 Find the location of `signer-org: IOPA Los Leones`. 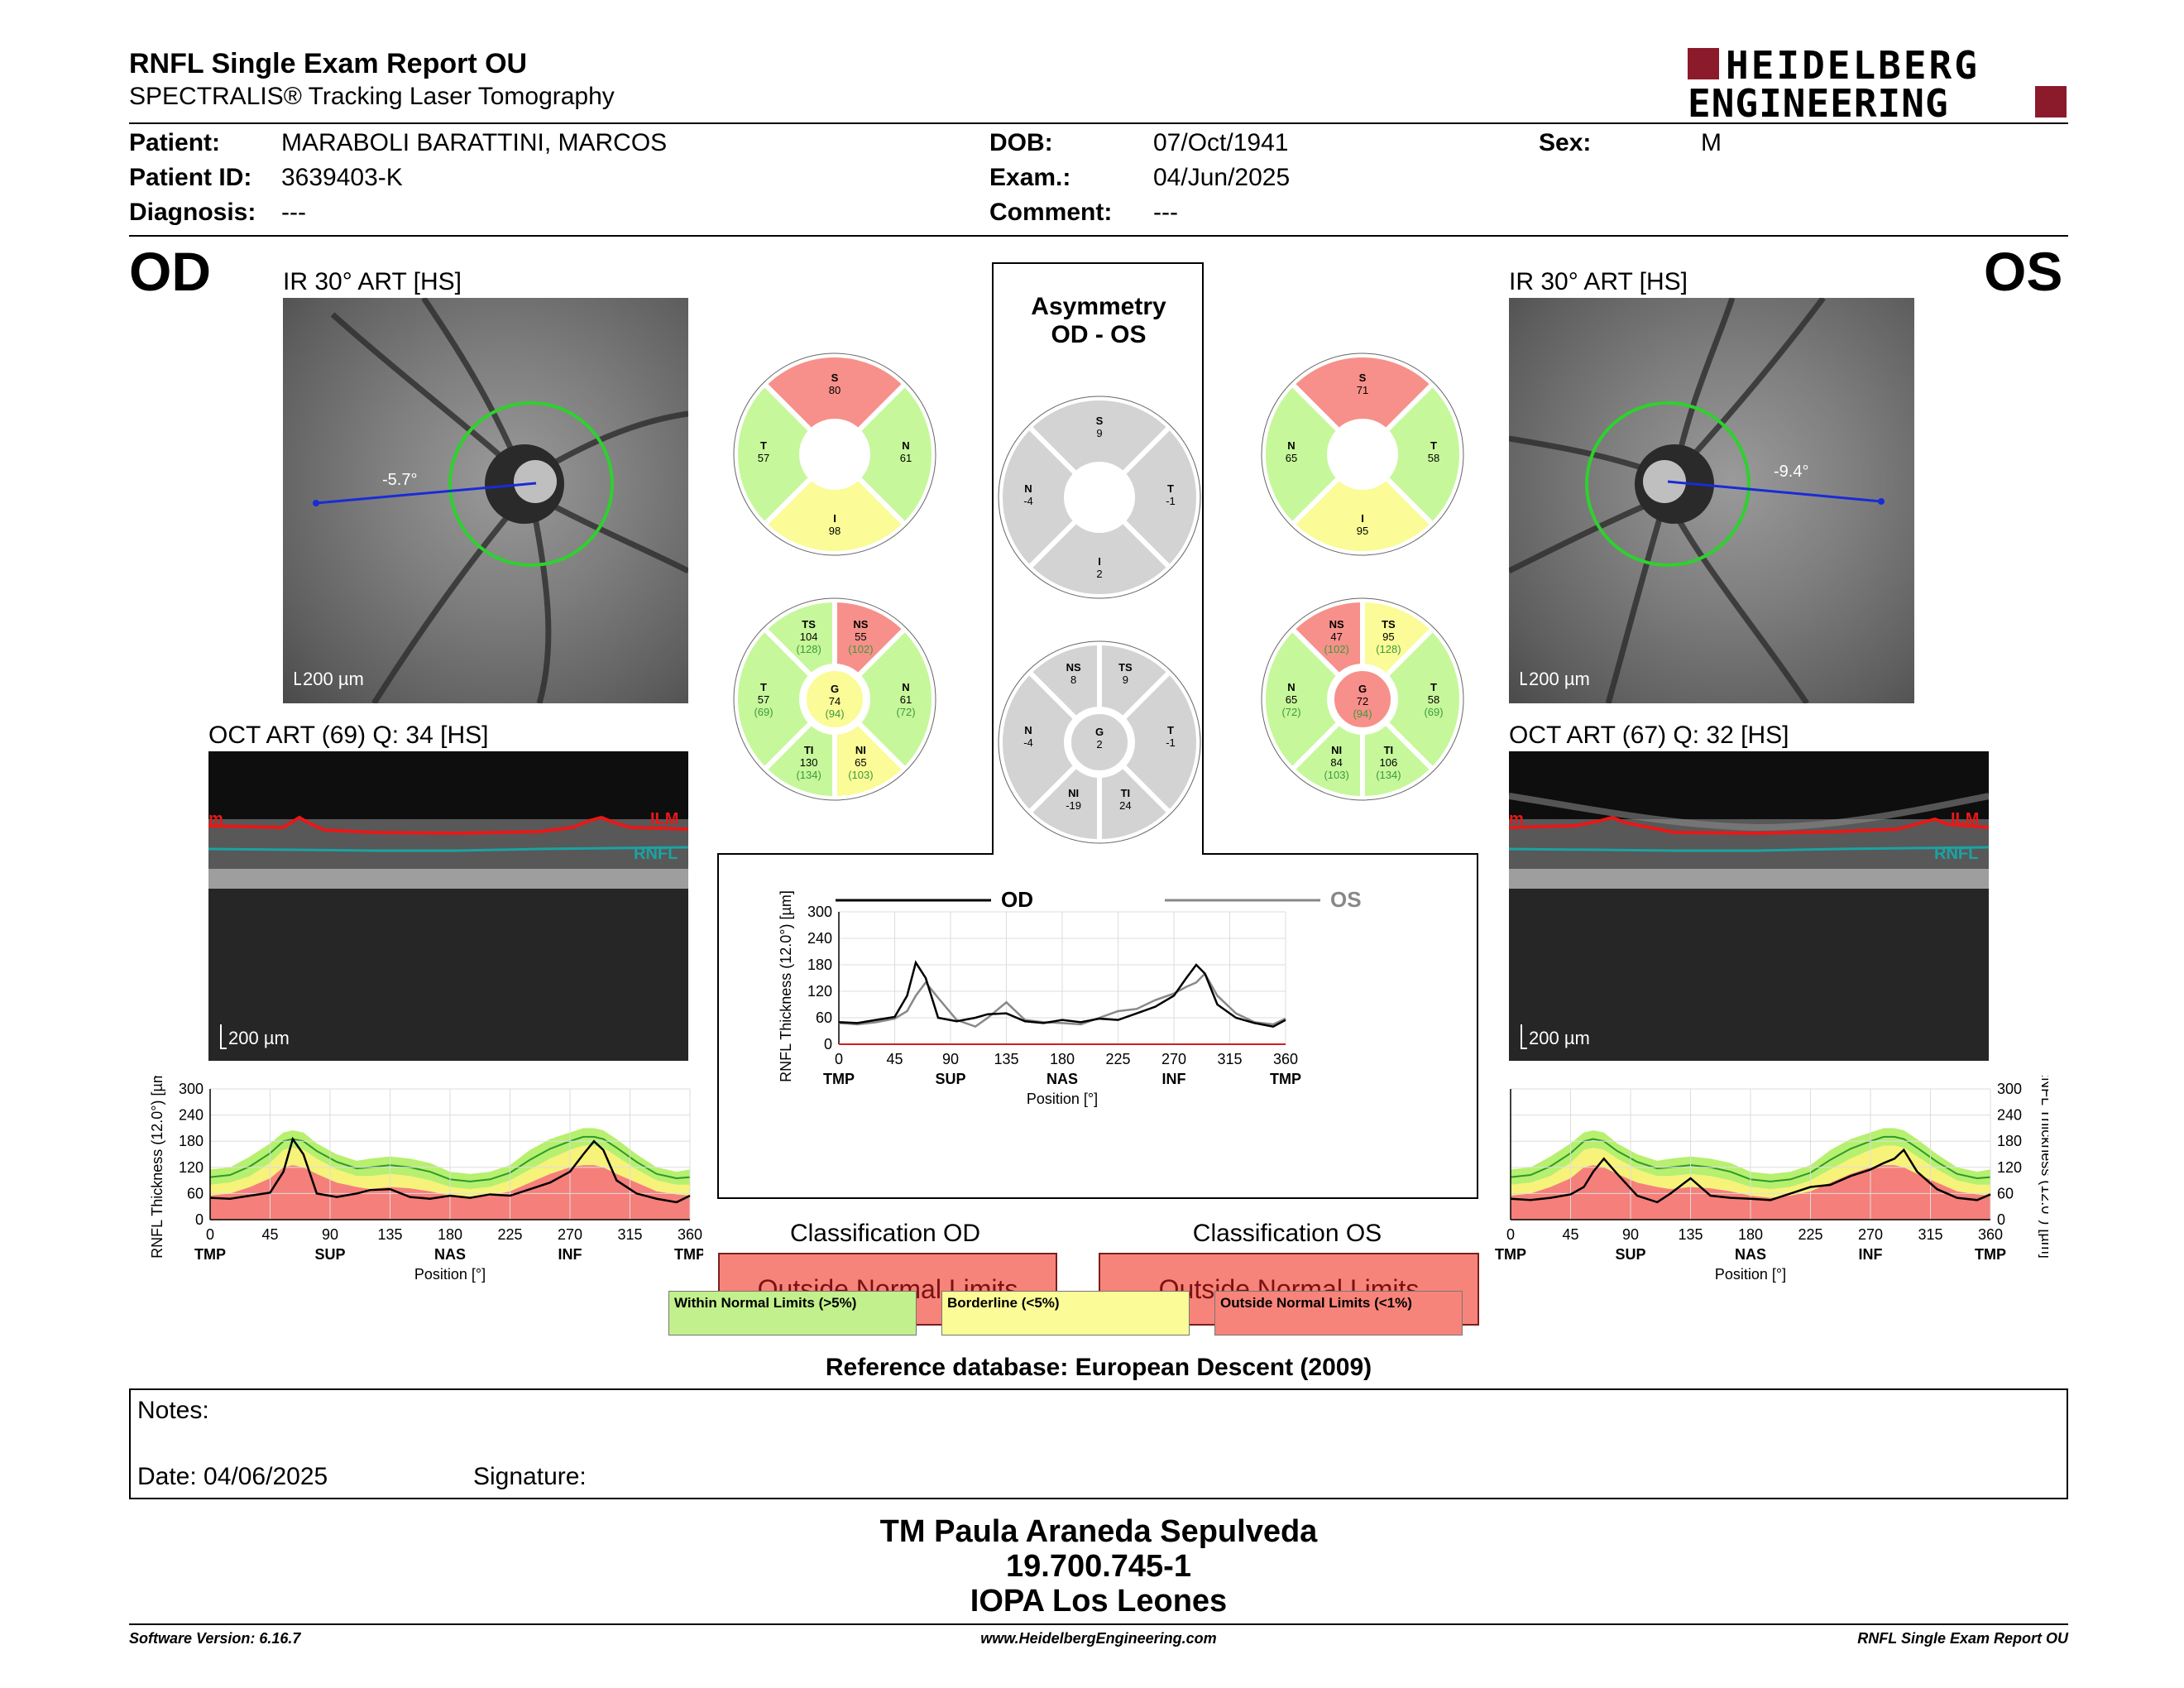

signer-org: IOPA Los Leones is located at coordinates (1099, 1601).